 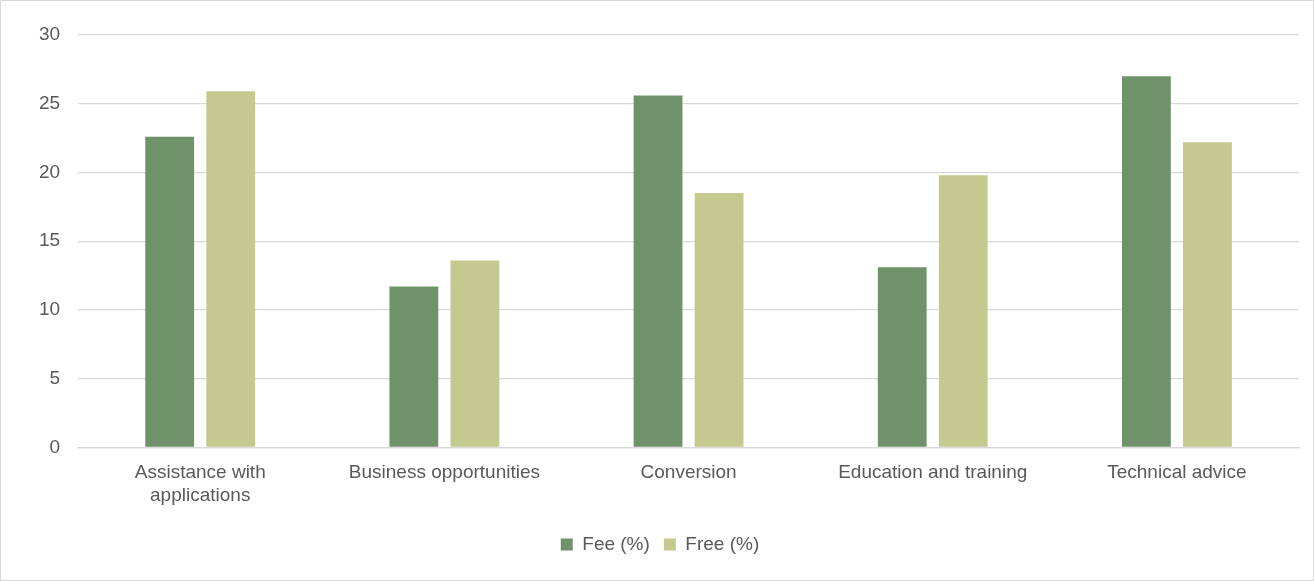 I want to click on y-tick-label: 5, so click(x=55, y=377).